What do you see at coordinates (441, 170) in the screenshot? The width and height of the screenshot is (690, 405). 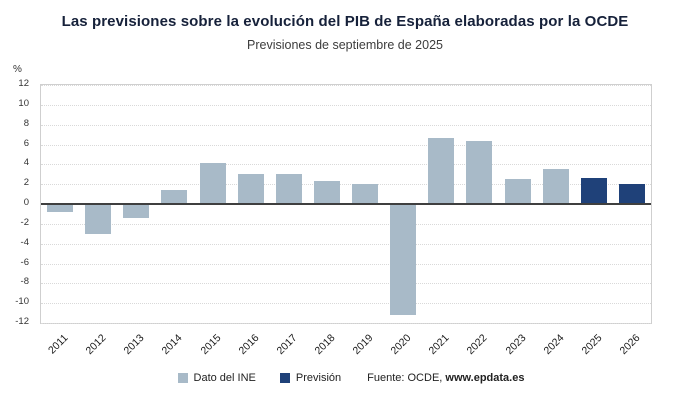 I see `bar-2021` at bounding box center [441, 170].